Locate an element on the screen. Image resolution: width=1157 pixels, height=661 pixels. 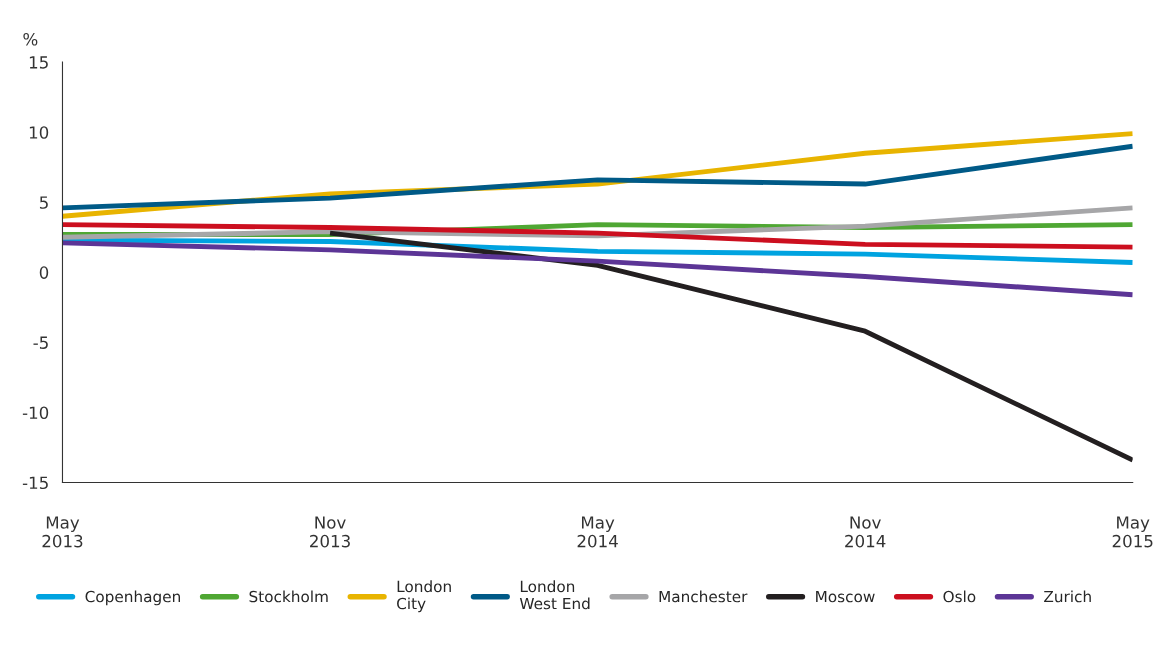
x-tick-label: Nov 2014 is located at coordinates (865, 532).